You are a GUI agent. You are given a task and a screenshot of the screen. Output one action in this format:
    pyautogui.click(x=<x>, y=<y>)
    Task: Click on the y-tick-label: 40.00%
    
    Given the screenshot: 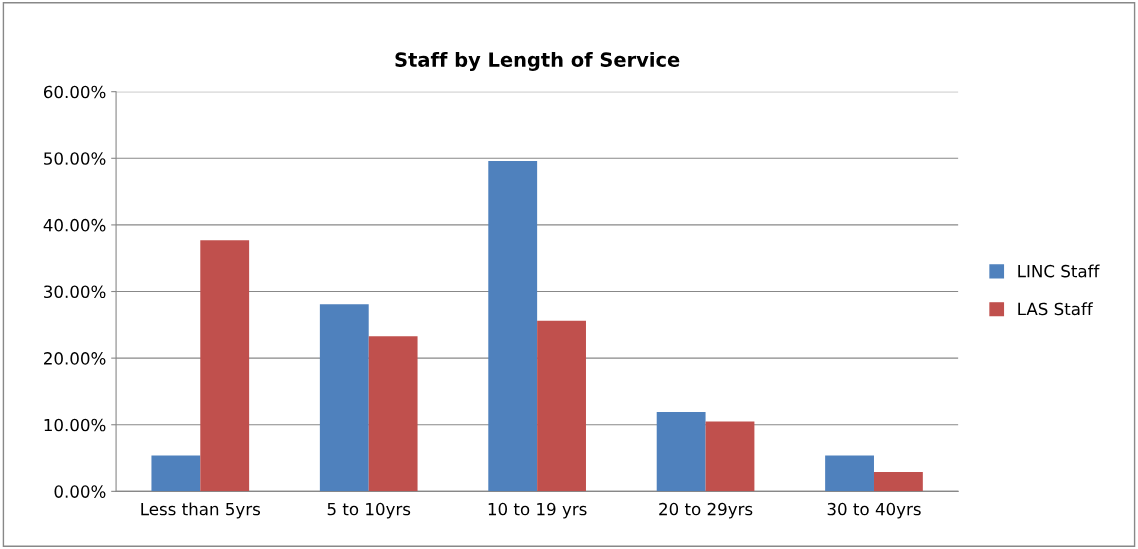 What is the action you would take?
    pyautogui.click(x=74, y=225)
    